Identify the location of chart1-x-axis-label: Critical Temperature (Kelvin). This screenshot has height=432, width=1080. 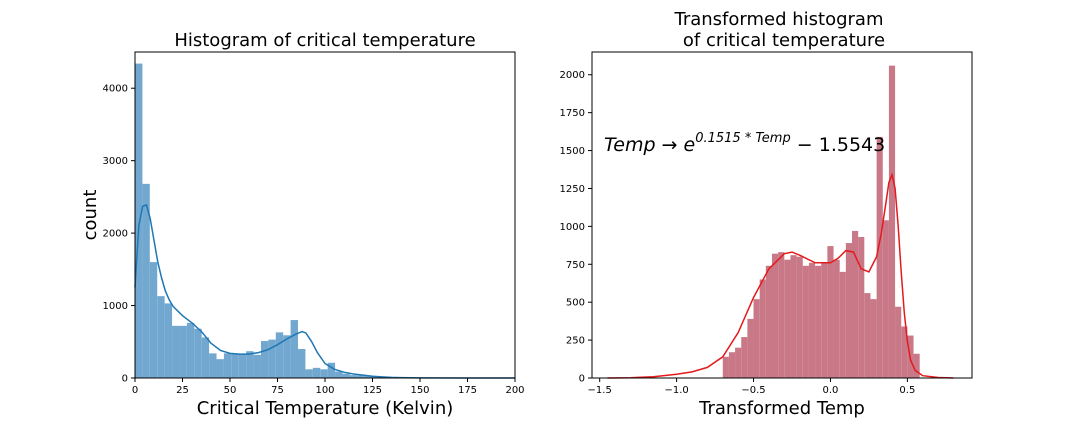
(325, 408).